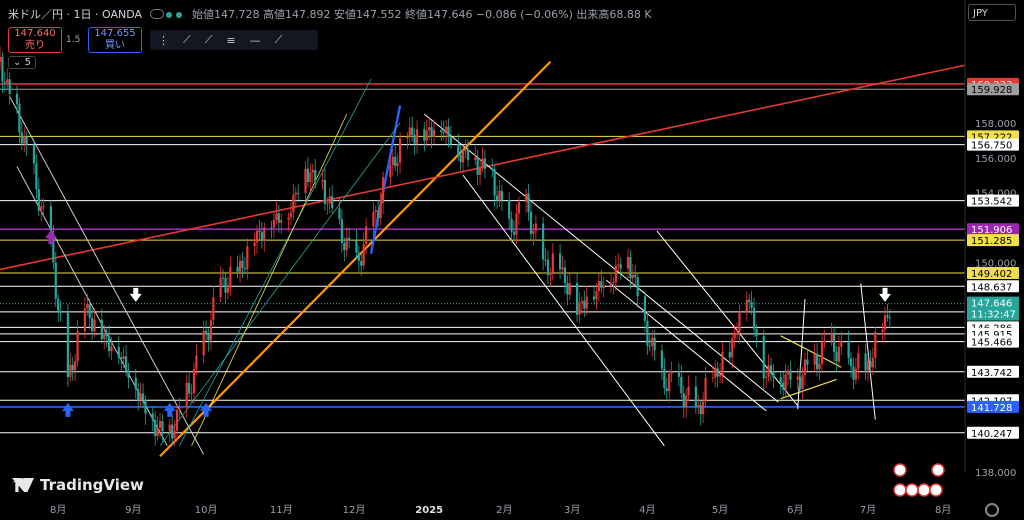 This screenshot has height=520, width=1024. What do you see at coordinates (208, 39) in the screenshot?
I see `ray-line-icon: ⟋` at bounding box center [208, 39].